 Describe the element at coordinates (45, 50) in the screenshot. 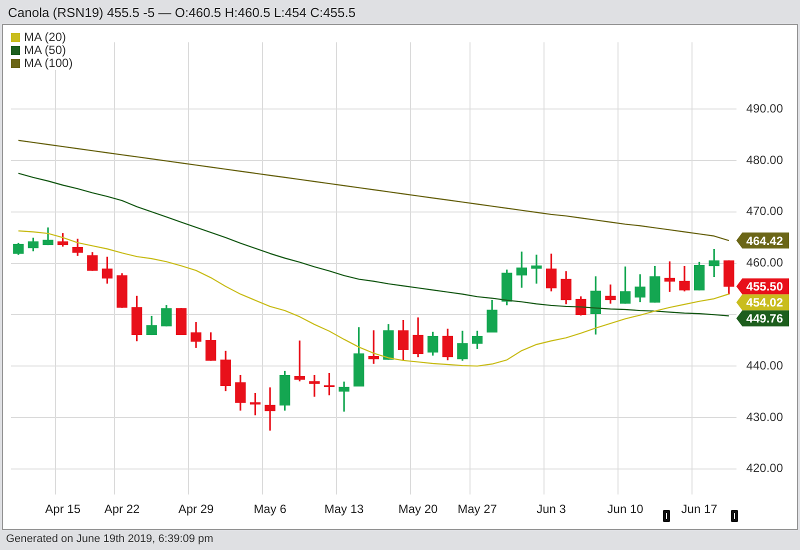

I see `legend-label: MA (50)` at that location.